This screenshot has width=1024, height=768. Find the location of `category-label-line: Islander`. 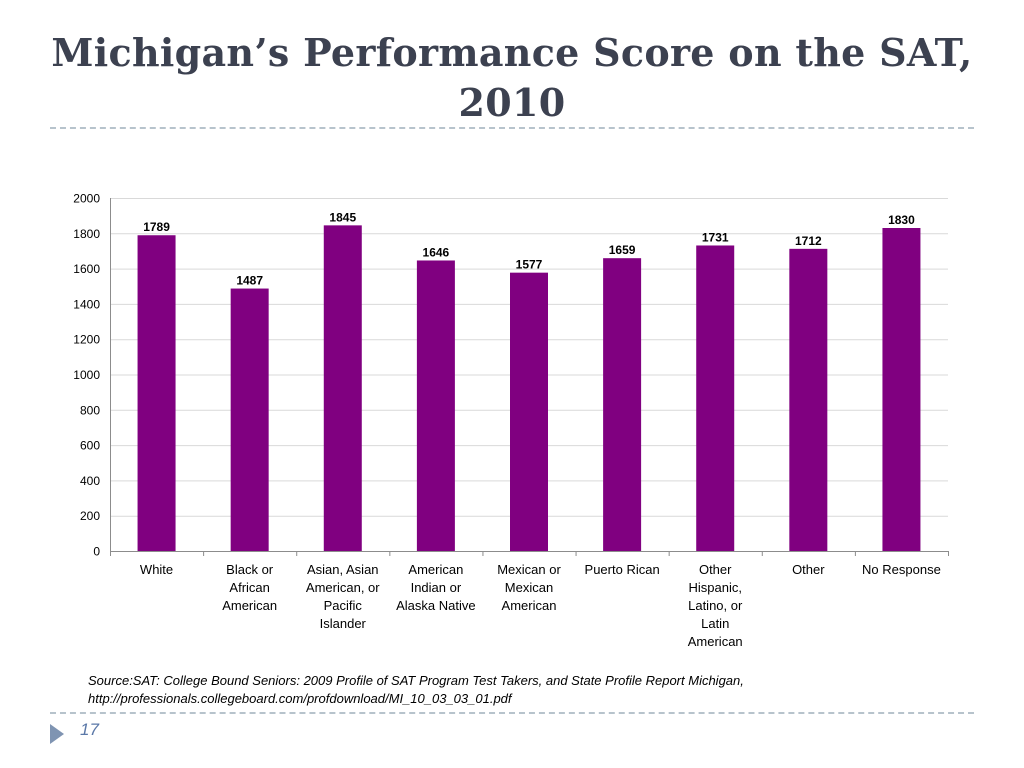

category-label-line: Islander is located at coordinates (342, 623).